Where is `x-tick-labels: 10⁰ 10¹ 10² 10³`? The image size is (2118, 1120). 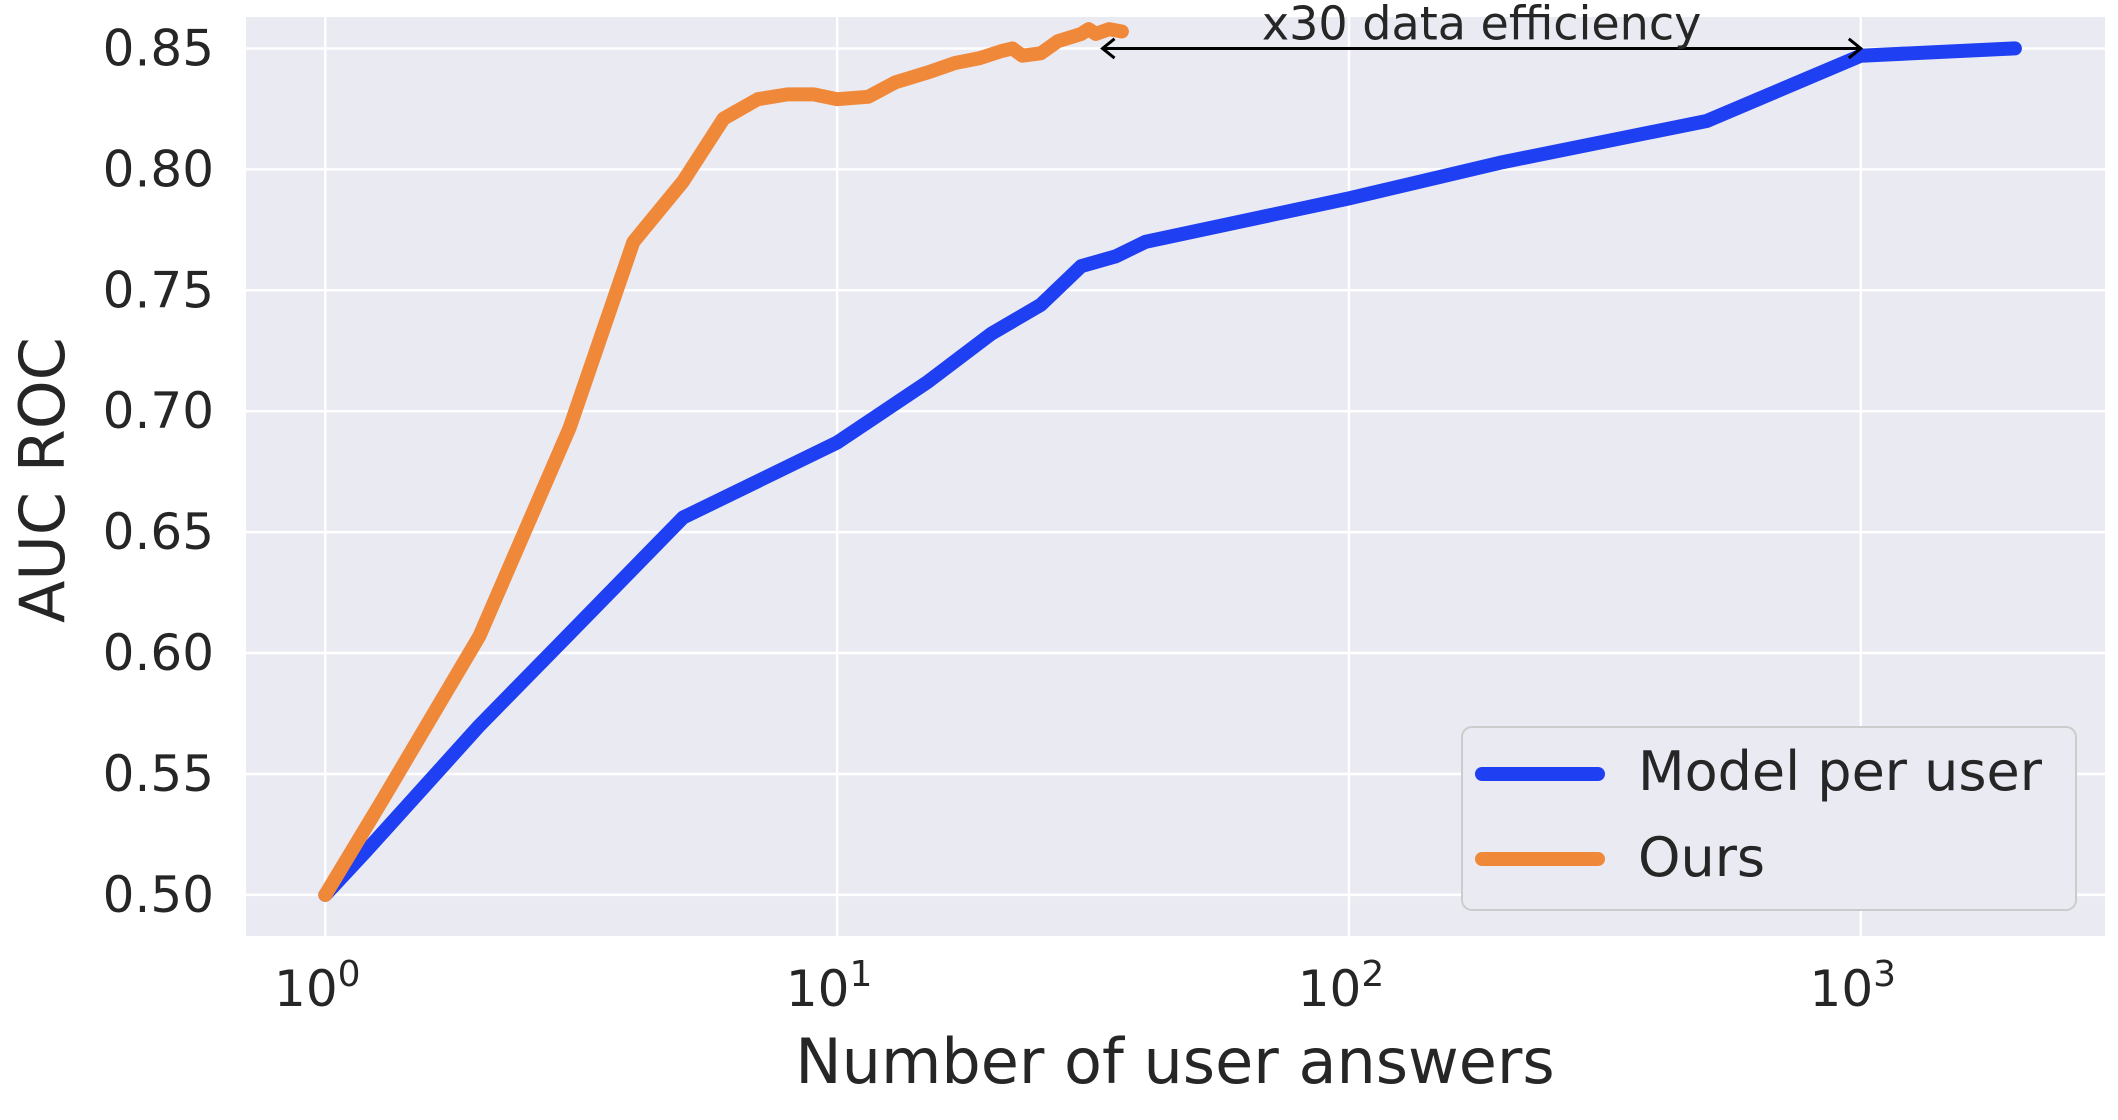 x-tick-labels: 10⁰ 10¹ 10² 10³ is located at coordinates (1085, 986).